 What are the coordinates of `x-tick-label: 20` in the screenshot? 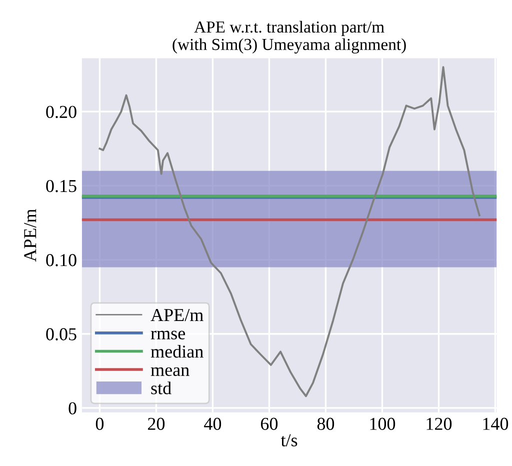 It's located at (156, 424).